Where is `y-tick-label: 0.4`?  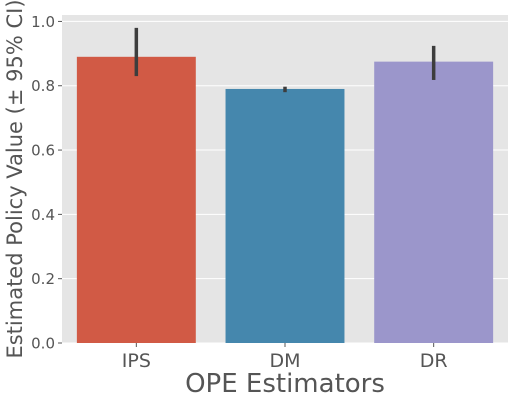 y-tick-label: 0.4 is located at coordinates (43, 215).